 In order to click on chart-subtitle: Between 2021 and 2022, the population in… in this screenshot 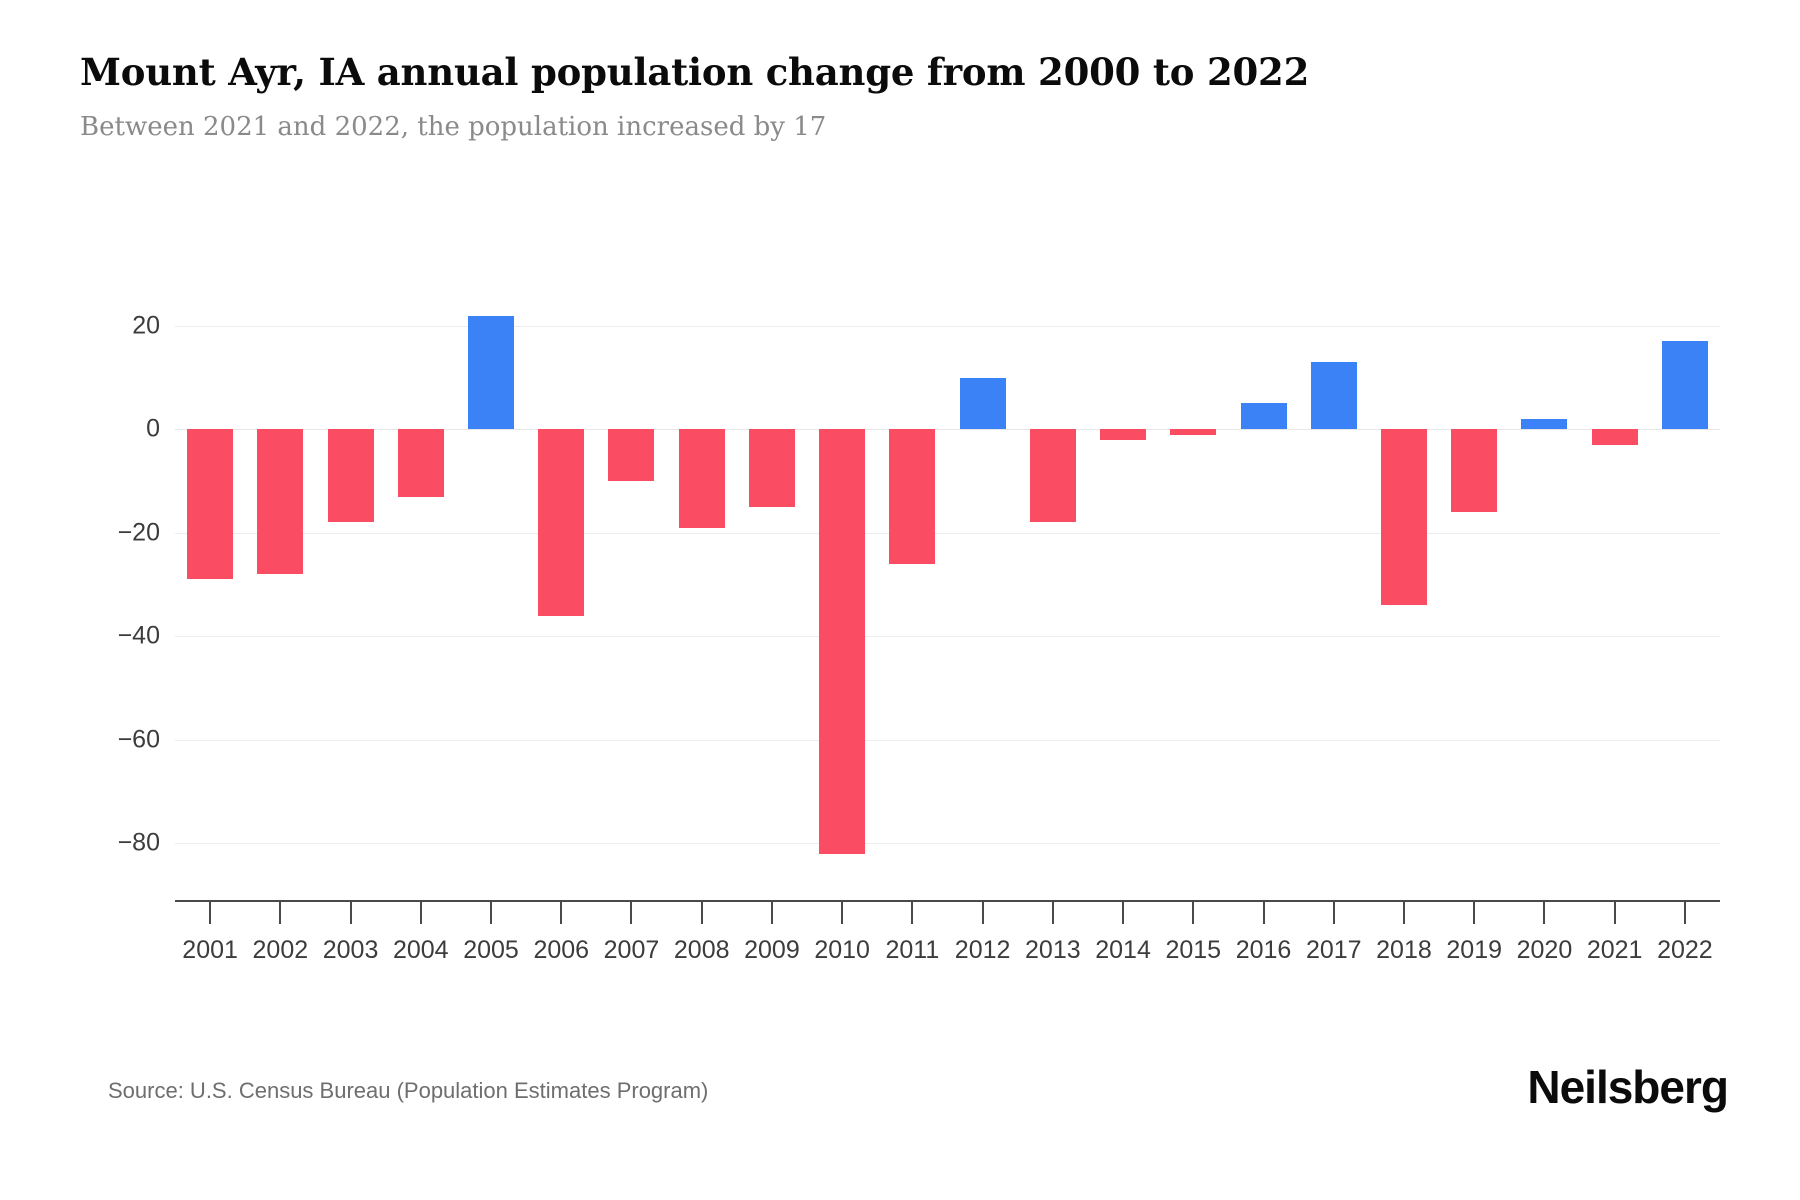, I will do `click(453, 127)`.